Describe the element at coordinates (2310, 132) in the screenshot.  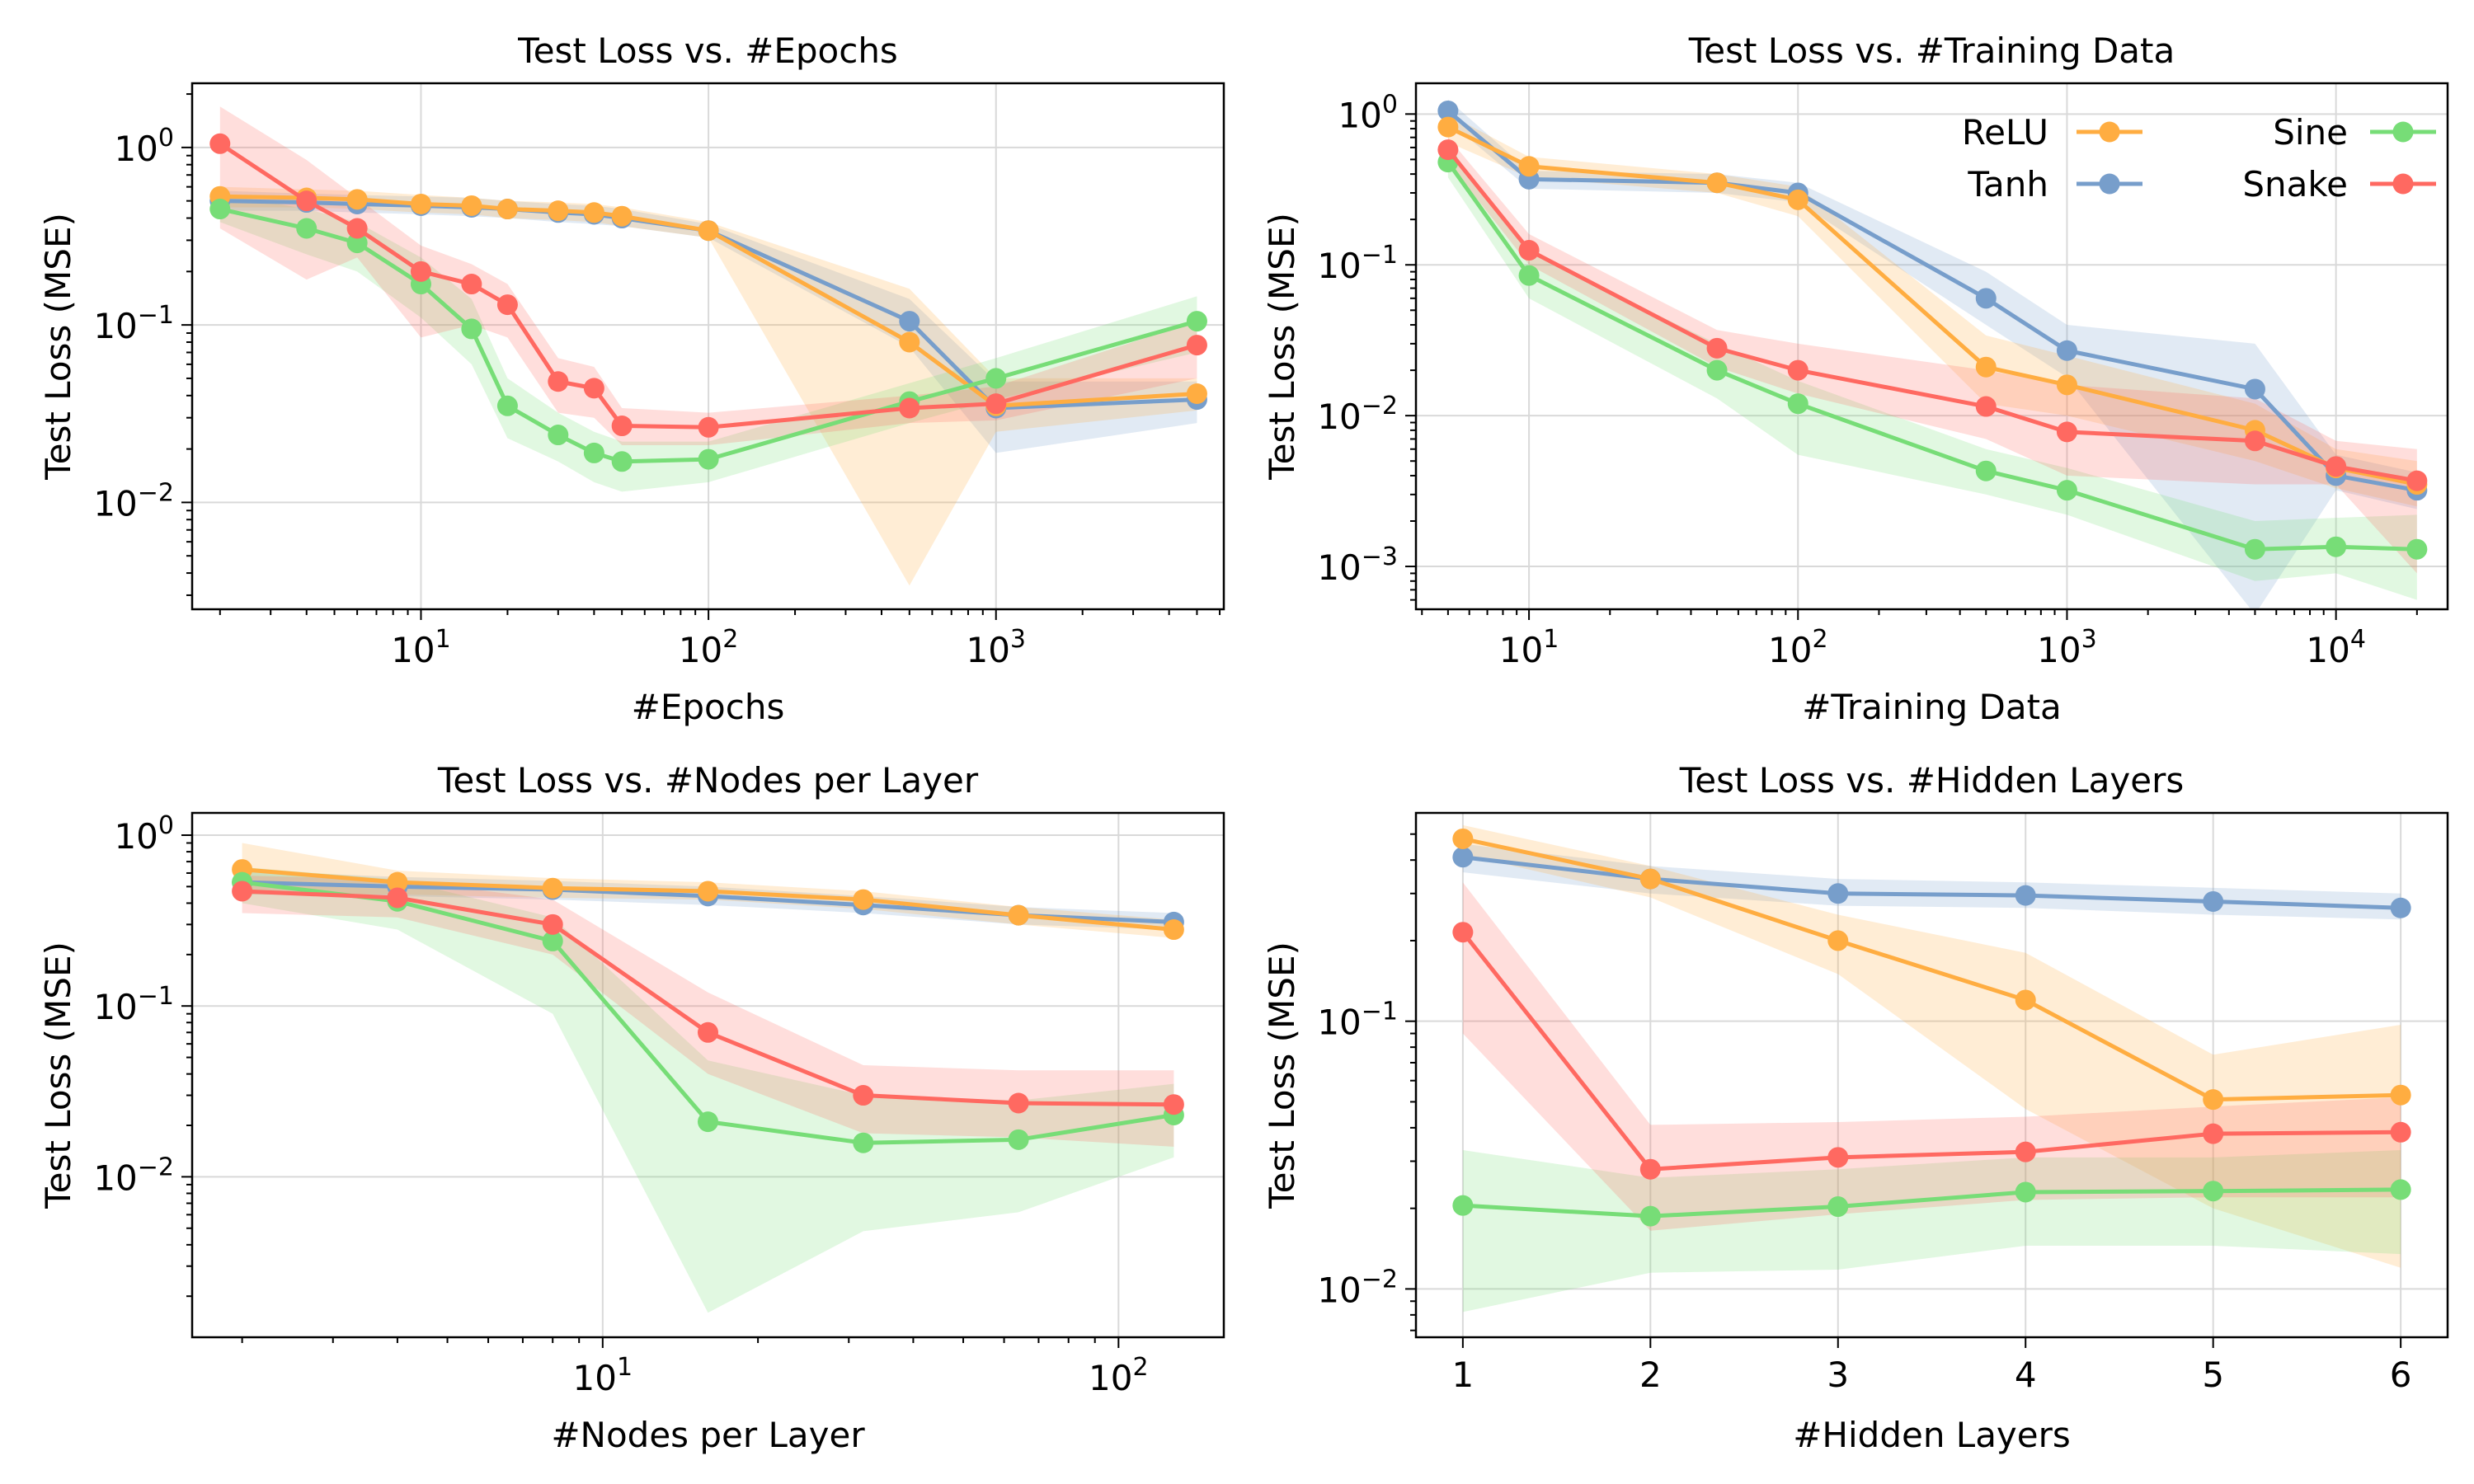
I see `legend-label-sine: Sine` at that location.